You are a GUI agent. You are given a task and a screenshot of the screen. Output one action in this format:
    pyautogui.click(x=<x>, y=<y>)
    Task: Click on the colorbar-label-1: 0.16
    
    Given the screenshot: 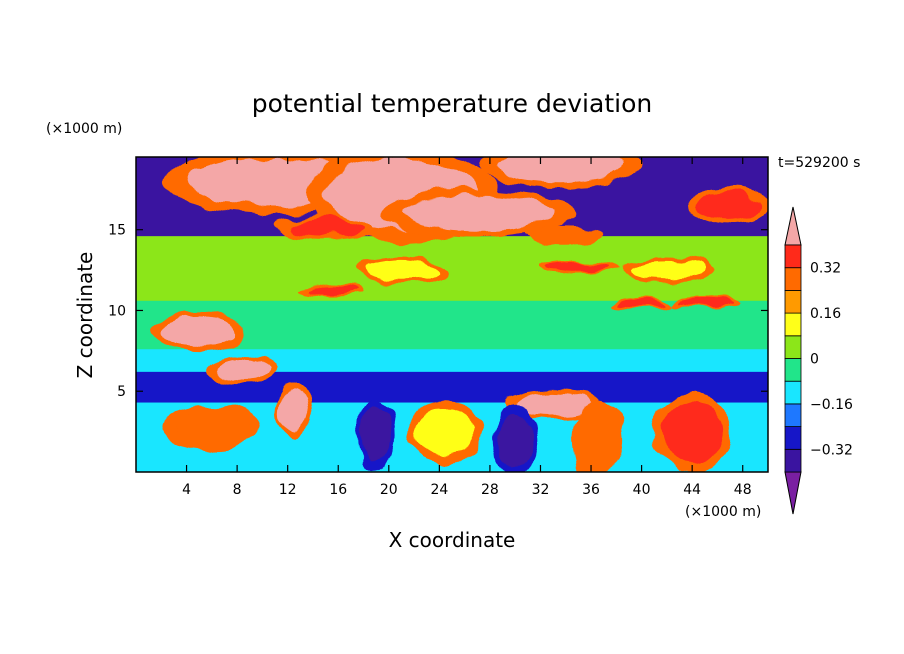 What is the action you would take?
    pyautogui.click(x=825, y=314)
    